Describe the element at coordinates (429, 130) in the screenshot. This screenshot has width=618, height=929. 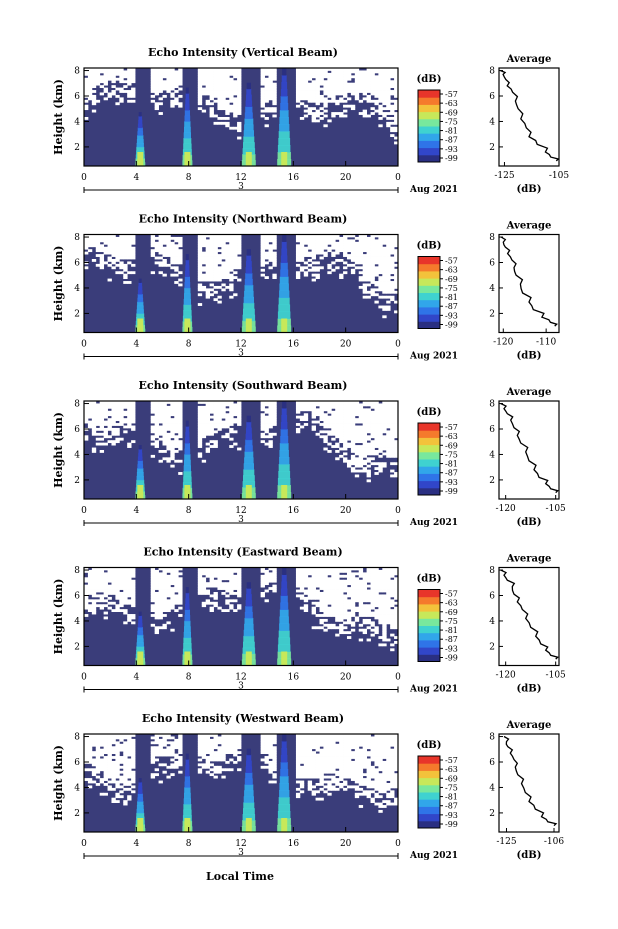
I see `colorbar-swatch` at that location.